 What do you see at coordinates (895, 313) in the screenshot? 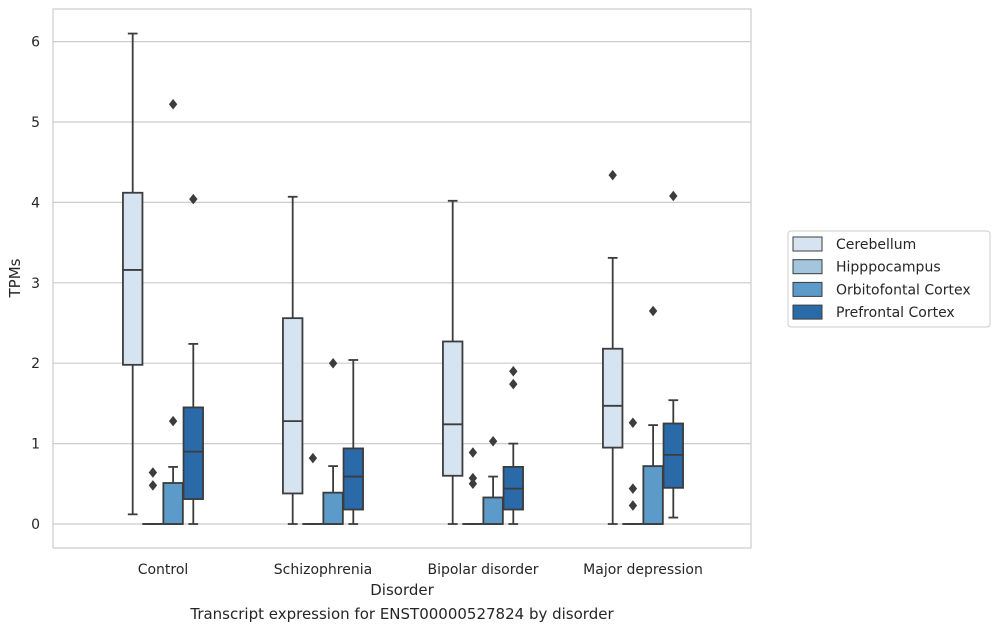
I see `legend-label: Prefrontal Cortex` at bounding box center [895, 313].